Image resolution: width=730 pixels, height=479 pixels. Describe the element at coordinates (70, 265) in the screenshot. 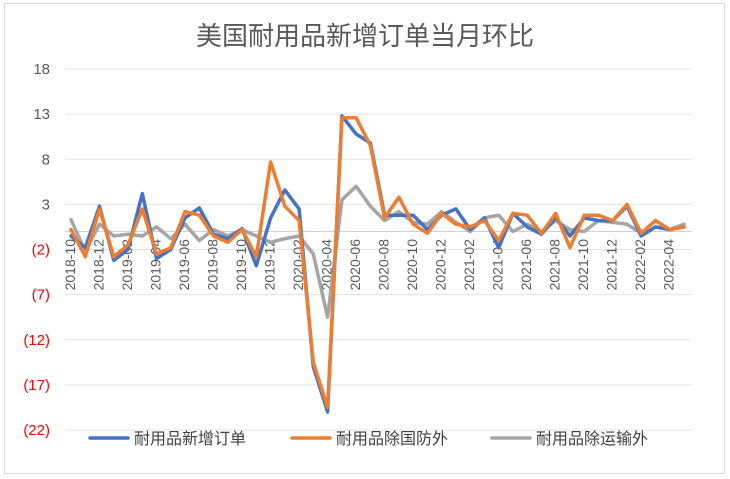

I see `x-tick-label: 2018-10` at that location.